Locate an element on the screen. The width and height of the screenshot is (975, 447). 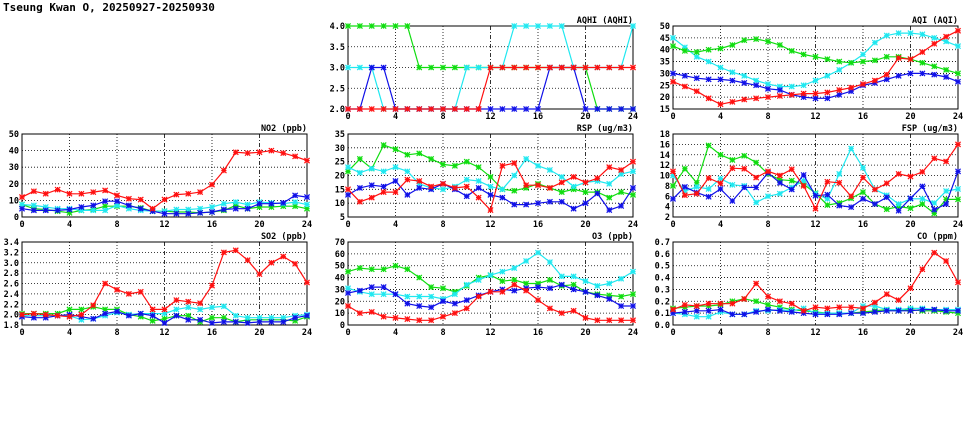
series-red is located at coordinates (815, 67).